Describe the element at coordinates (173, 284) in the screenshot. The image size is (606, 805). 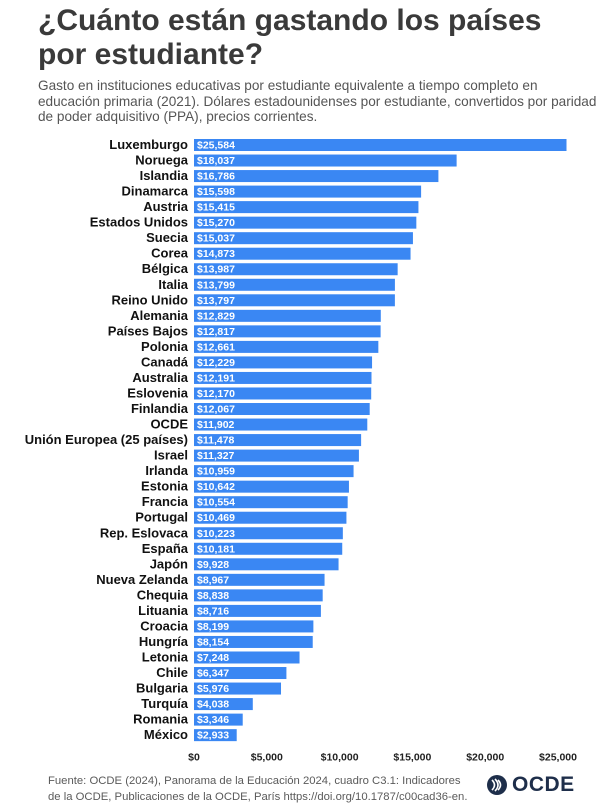
I see `category-label: Italia` at that location.